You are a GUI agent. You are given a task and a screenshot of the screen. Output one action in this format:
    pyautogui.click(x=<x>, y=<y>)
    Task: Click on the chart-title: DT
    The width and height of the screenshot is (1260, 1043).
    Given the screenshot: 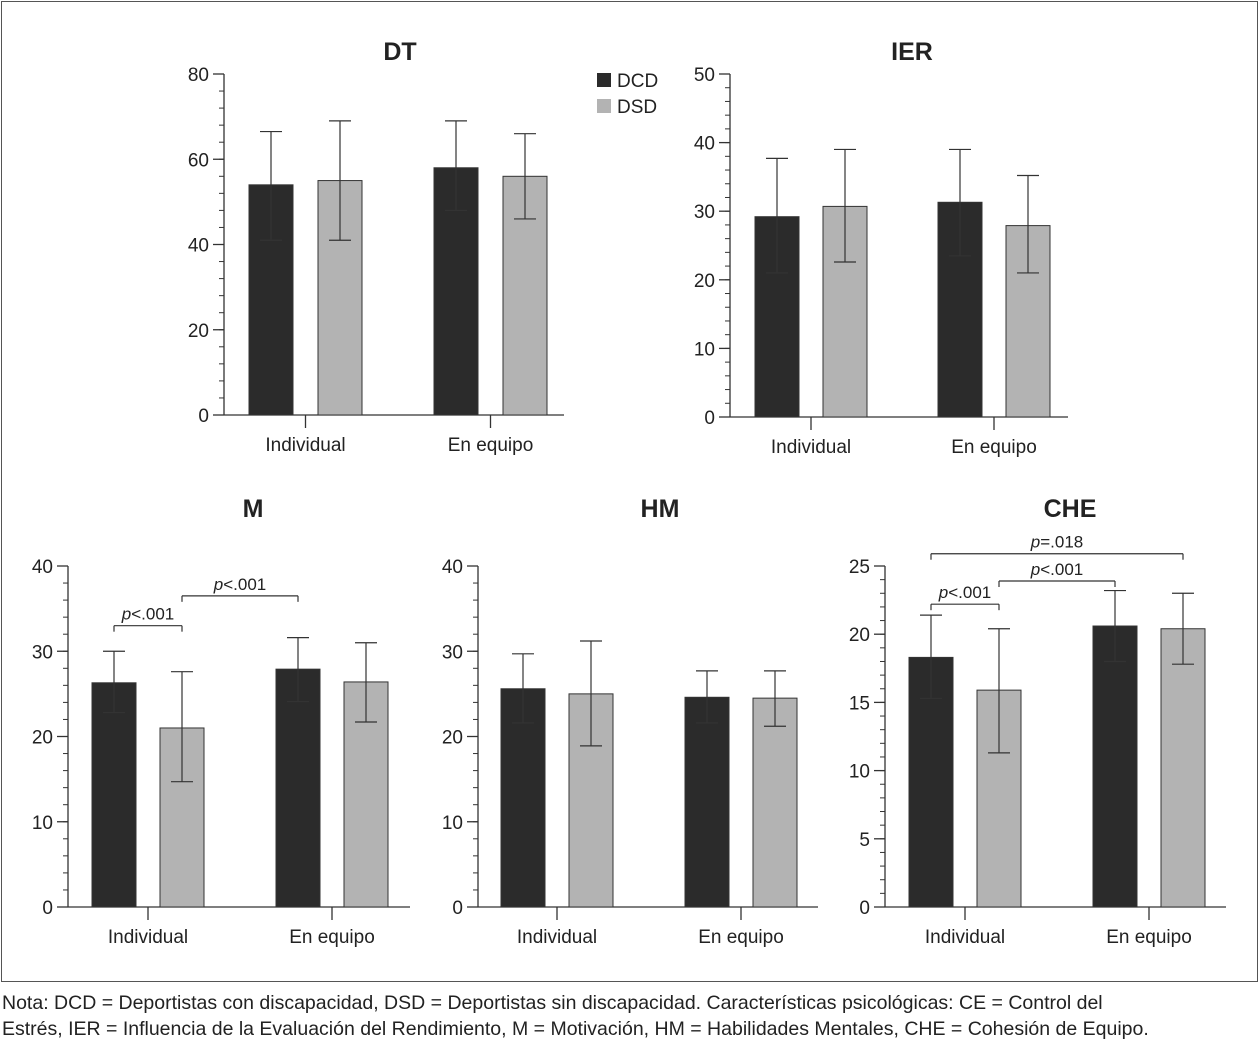 What is the action you would take?
    pyautogui.click(x=399, y=52)
    